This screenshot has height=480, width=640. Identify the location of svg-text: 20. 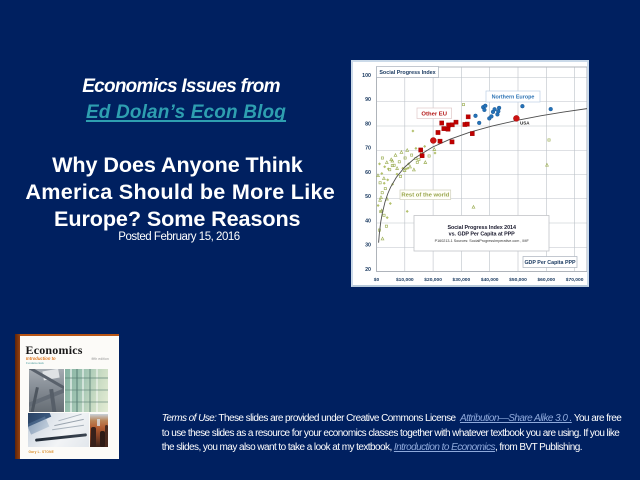
(368, 270).